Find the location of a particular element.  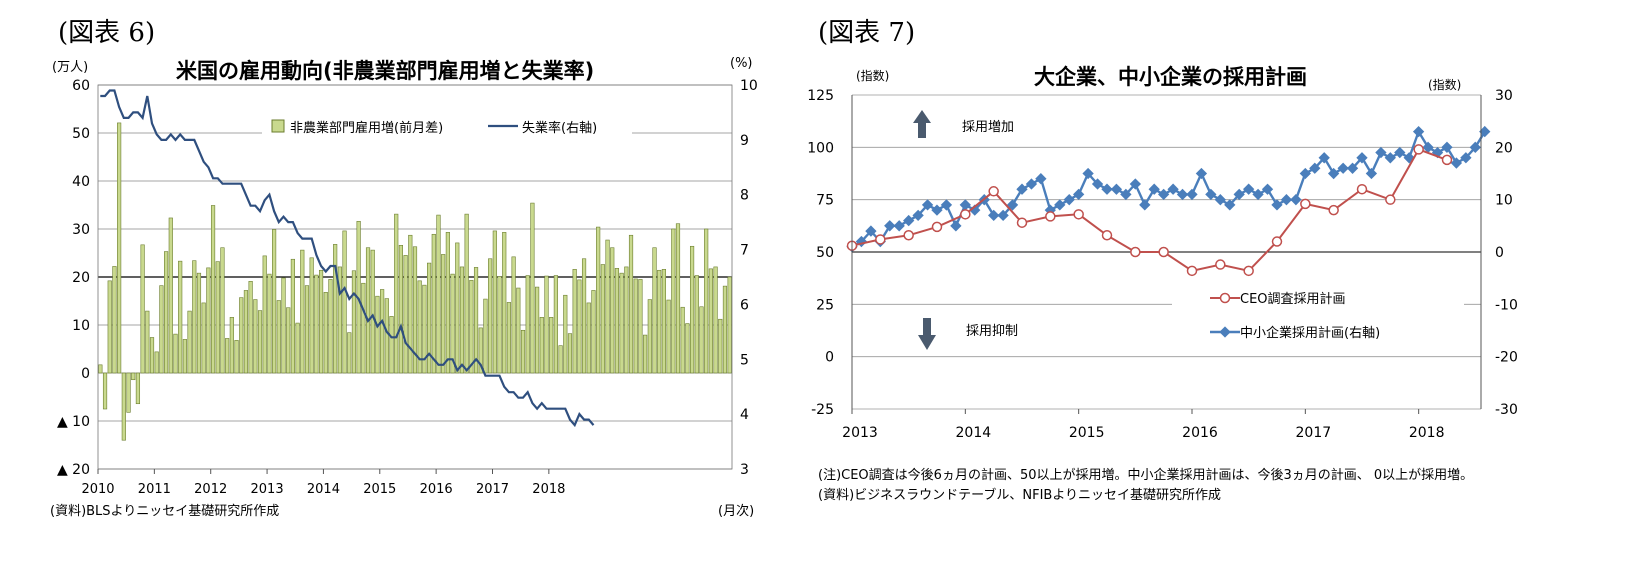

figure-label-6: (図表 6) is located at coordinates (107, 33).